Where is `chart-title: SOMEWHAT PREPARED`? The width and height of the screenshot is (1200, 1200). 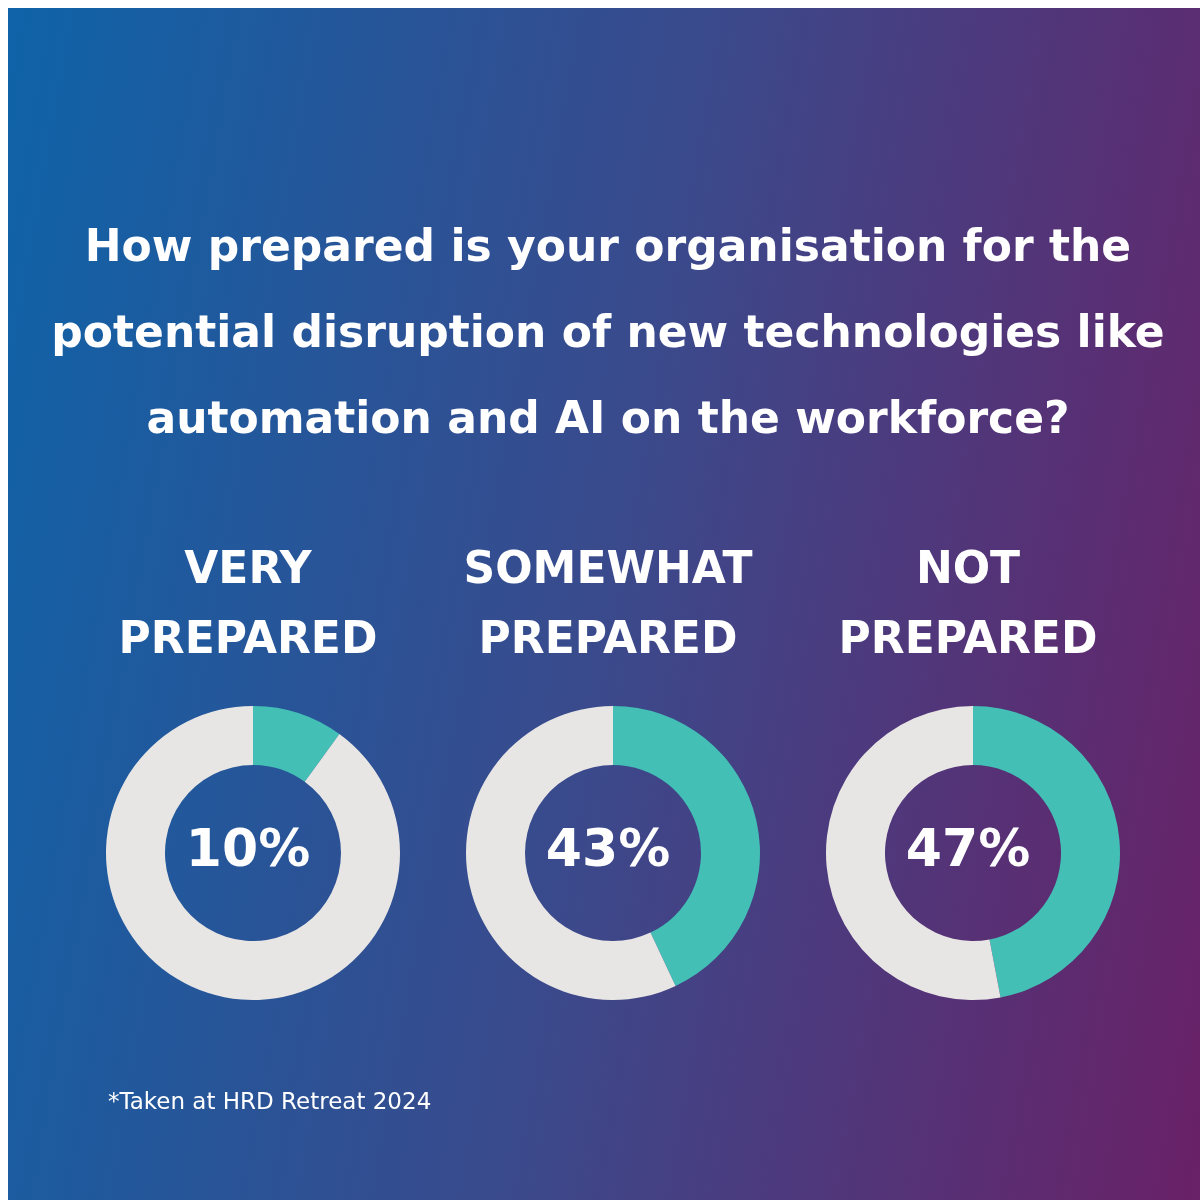
chart-title: SOMEWHAT PREPARED is located at coordinates (608, 603).